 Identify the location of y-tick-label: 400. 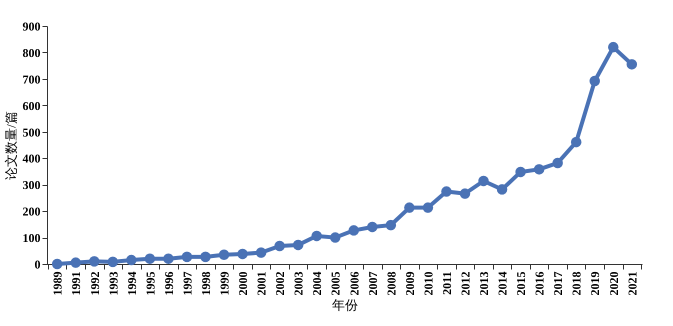
(31, 159).